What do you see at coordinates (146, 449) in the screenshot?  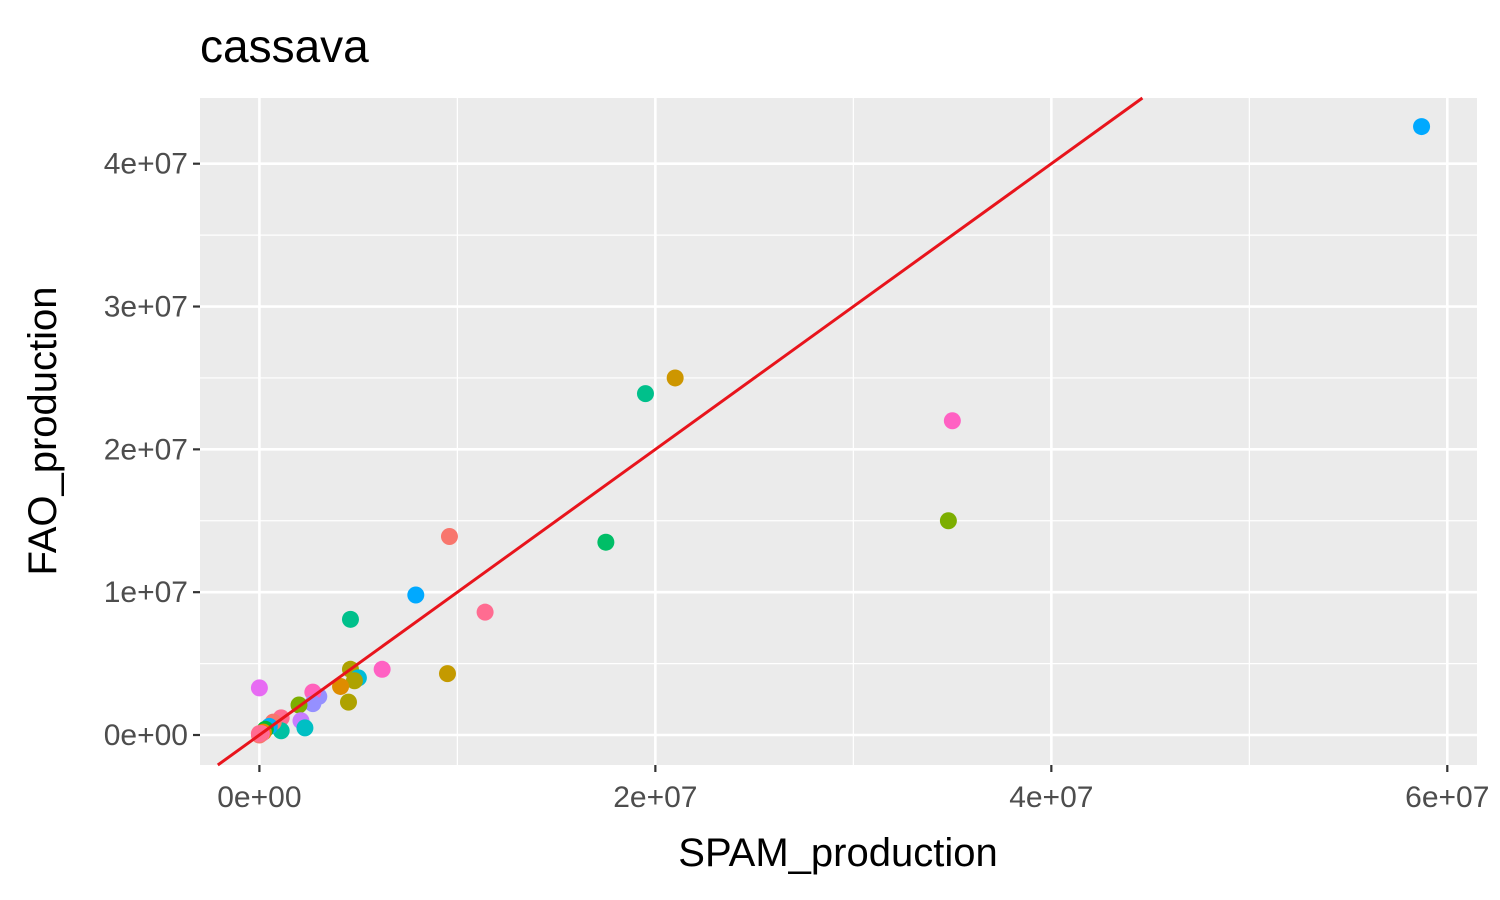 I see `y-tick-label: 2e+07` at bounding box center [146, 449].